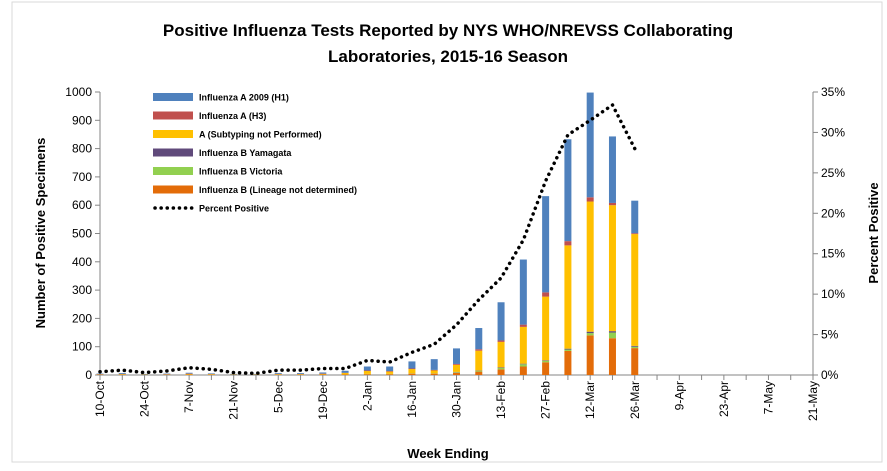 This screenshot has height=471, width=887. What do you see at coordinates (244, 98) in the screenshot?
I see `legend-label: Influenza A 2009 (H1)` at bounding box center [244, 98].